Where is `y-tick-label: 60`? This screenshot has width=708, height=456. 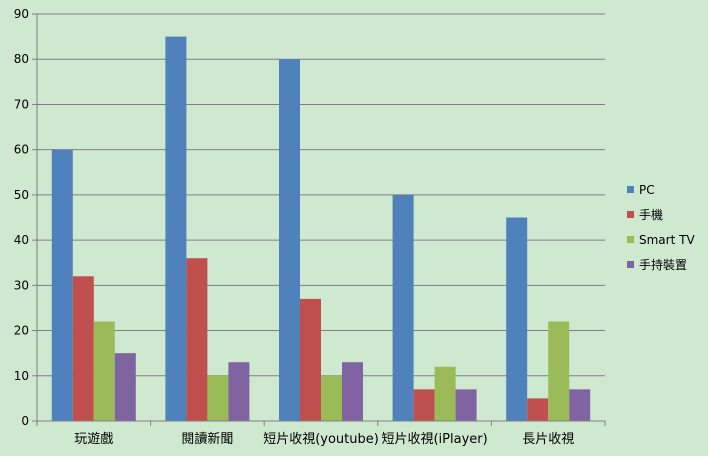
y-tick-label: 60 is located at coordinates (21, 150).